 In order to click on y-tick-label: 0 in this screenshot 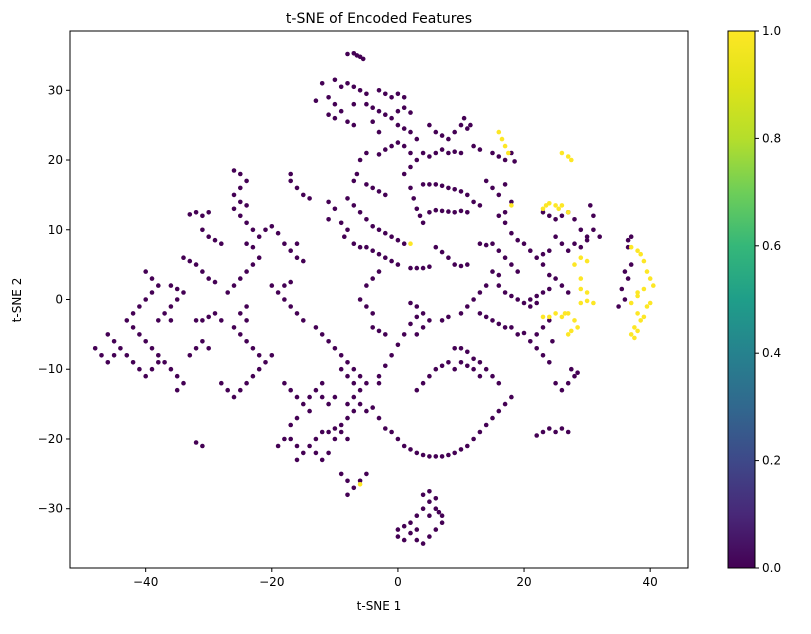, I will do `click(59, 300)`.